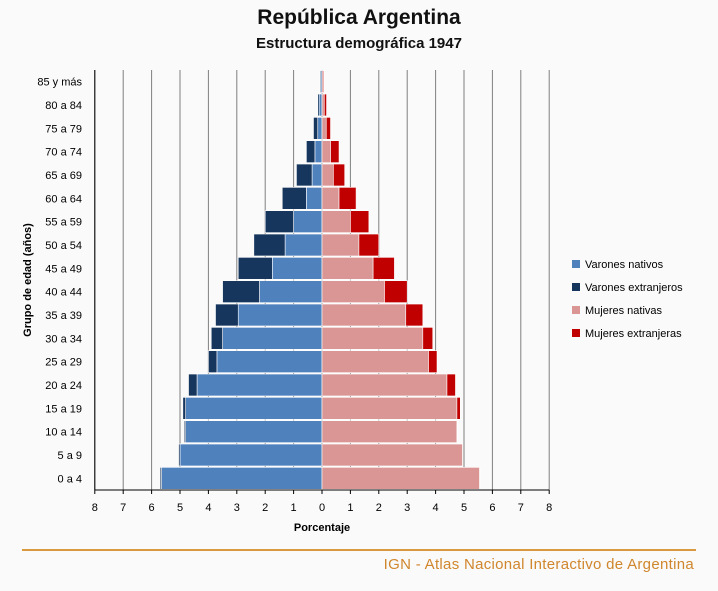 This screenshot has height=591, width=718. Describe the element at coordinates (59, 83) in the screenshot. I see `y-tick-label: 85 y más` at that location.